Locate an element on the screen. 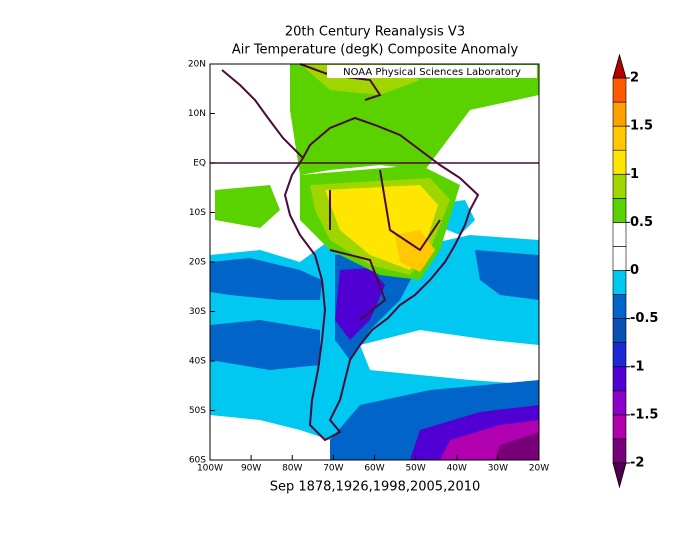  lon-tick-label: 30W is located at coordinates (498, 469).